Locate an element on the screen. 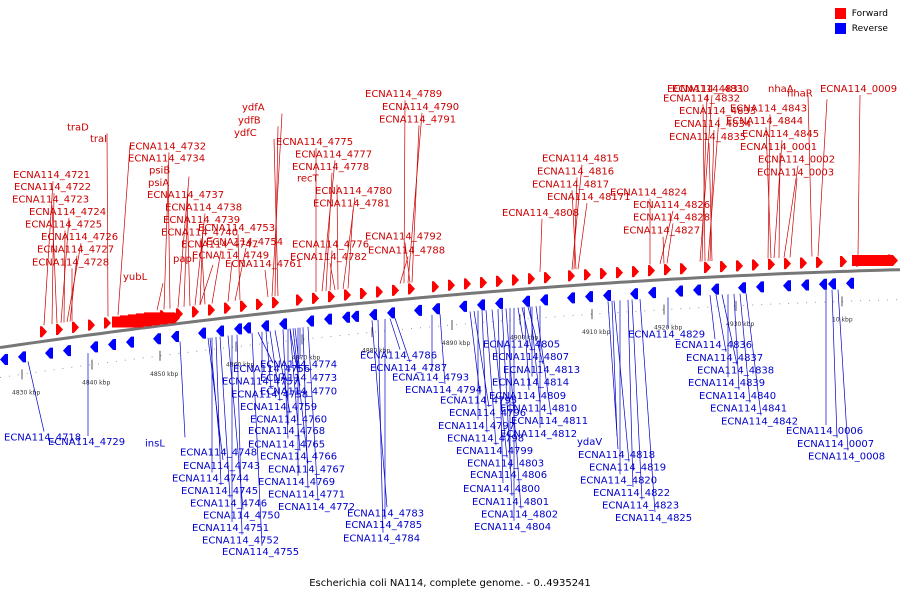 Image resolution: width=900 pixels, height=600 pixels. reverse-gene-label: ECNA114_4751 is located at coordinates (230, 528).